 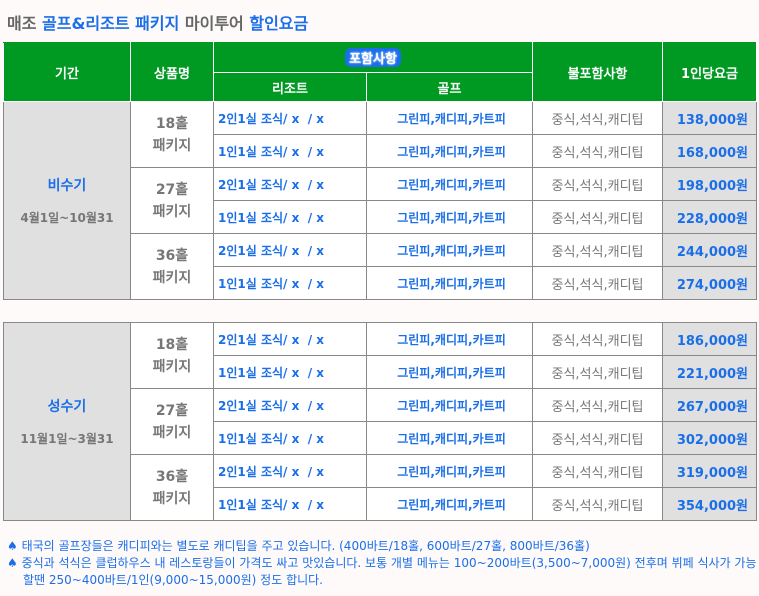 What do you see at coordinates (709, 250) in the screenshot?
I see `price-cell: 244,000원` at bounding box center [709, 250].